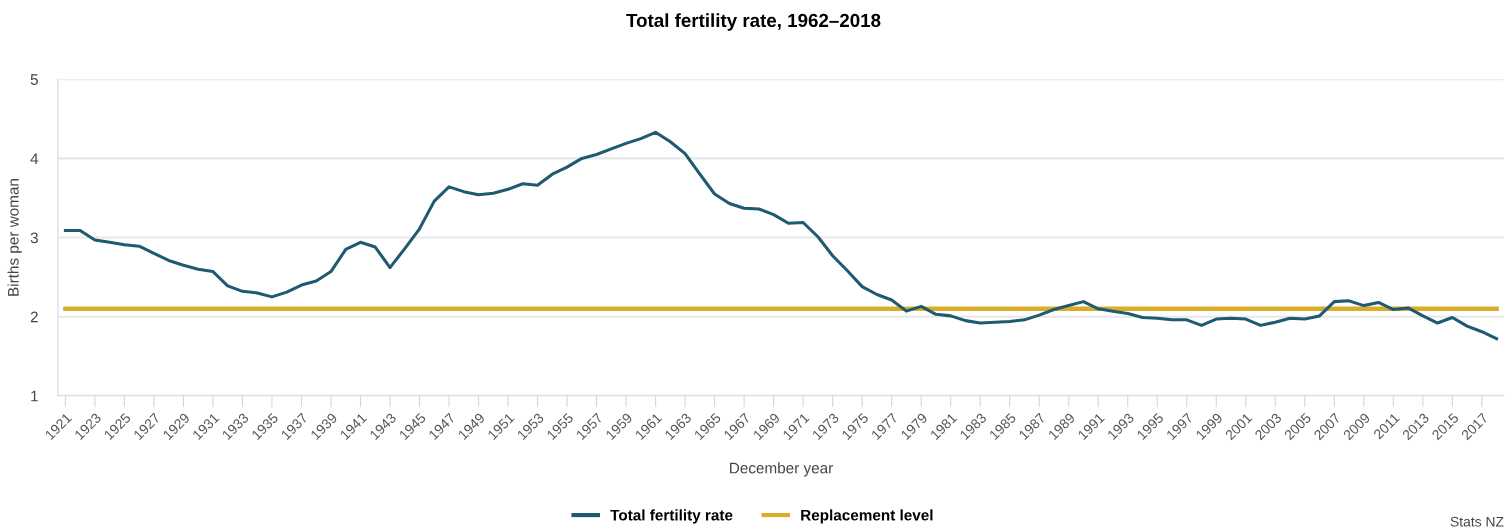 Image resolution: width=1507 pixels, height=532 pixels. Describe the element at coordinates (753, 22) in the screenshot. I see `chart-title: Total fertility rate, 1962–2018` at that location.